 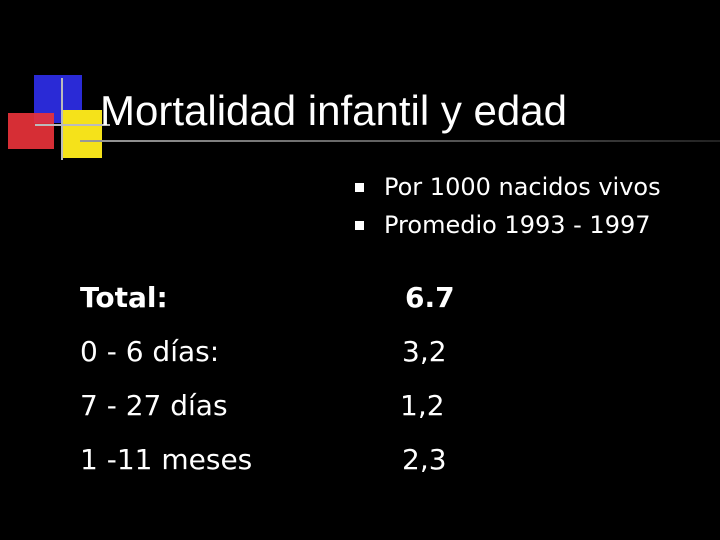 What do you see at coordinates (517, 225) in the screenshot?
I see `bullet-text: Promedio 1993 - 1997` at bounding box center [517, 225].